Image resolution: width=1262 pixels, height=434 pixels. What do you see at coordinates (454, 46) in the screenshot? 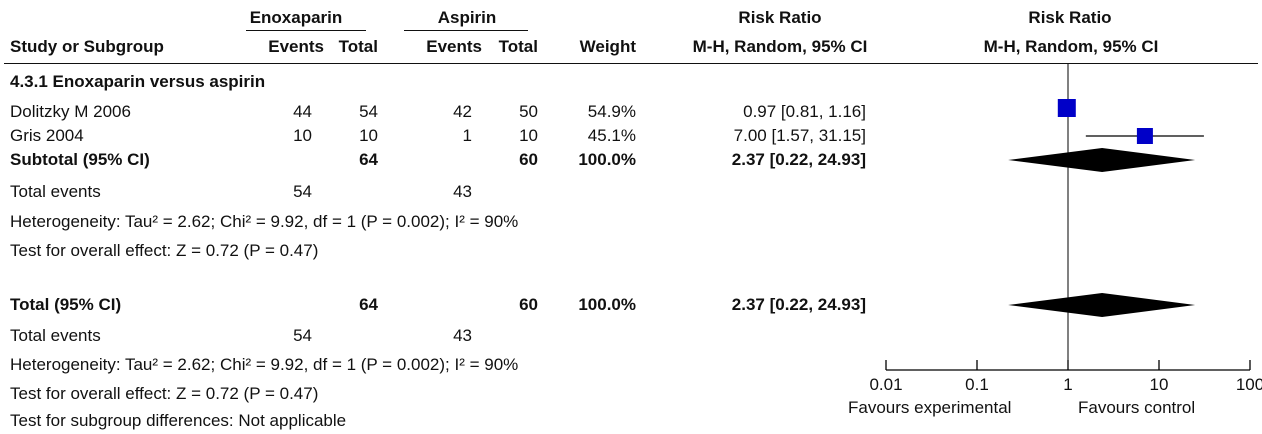
I see `events2-header: Events` at bounding box center [454, 46].